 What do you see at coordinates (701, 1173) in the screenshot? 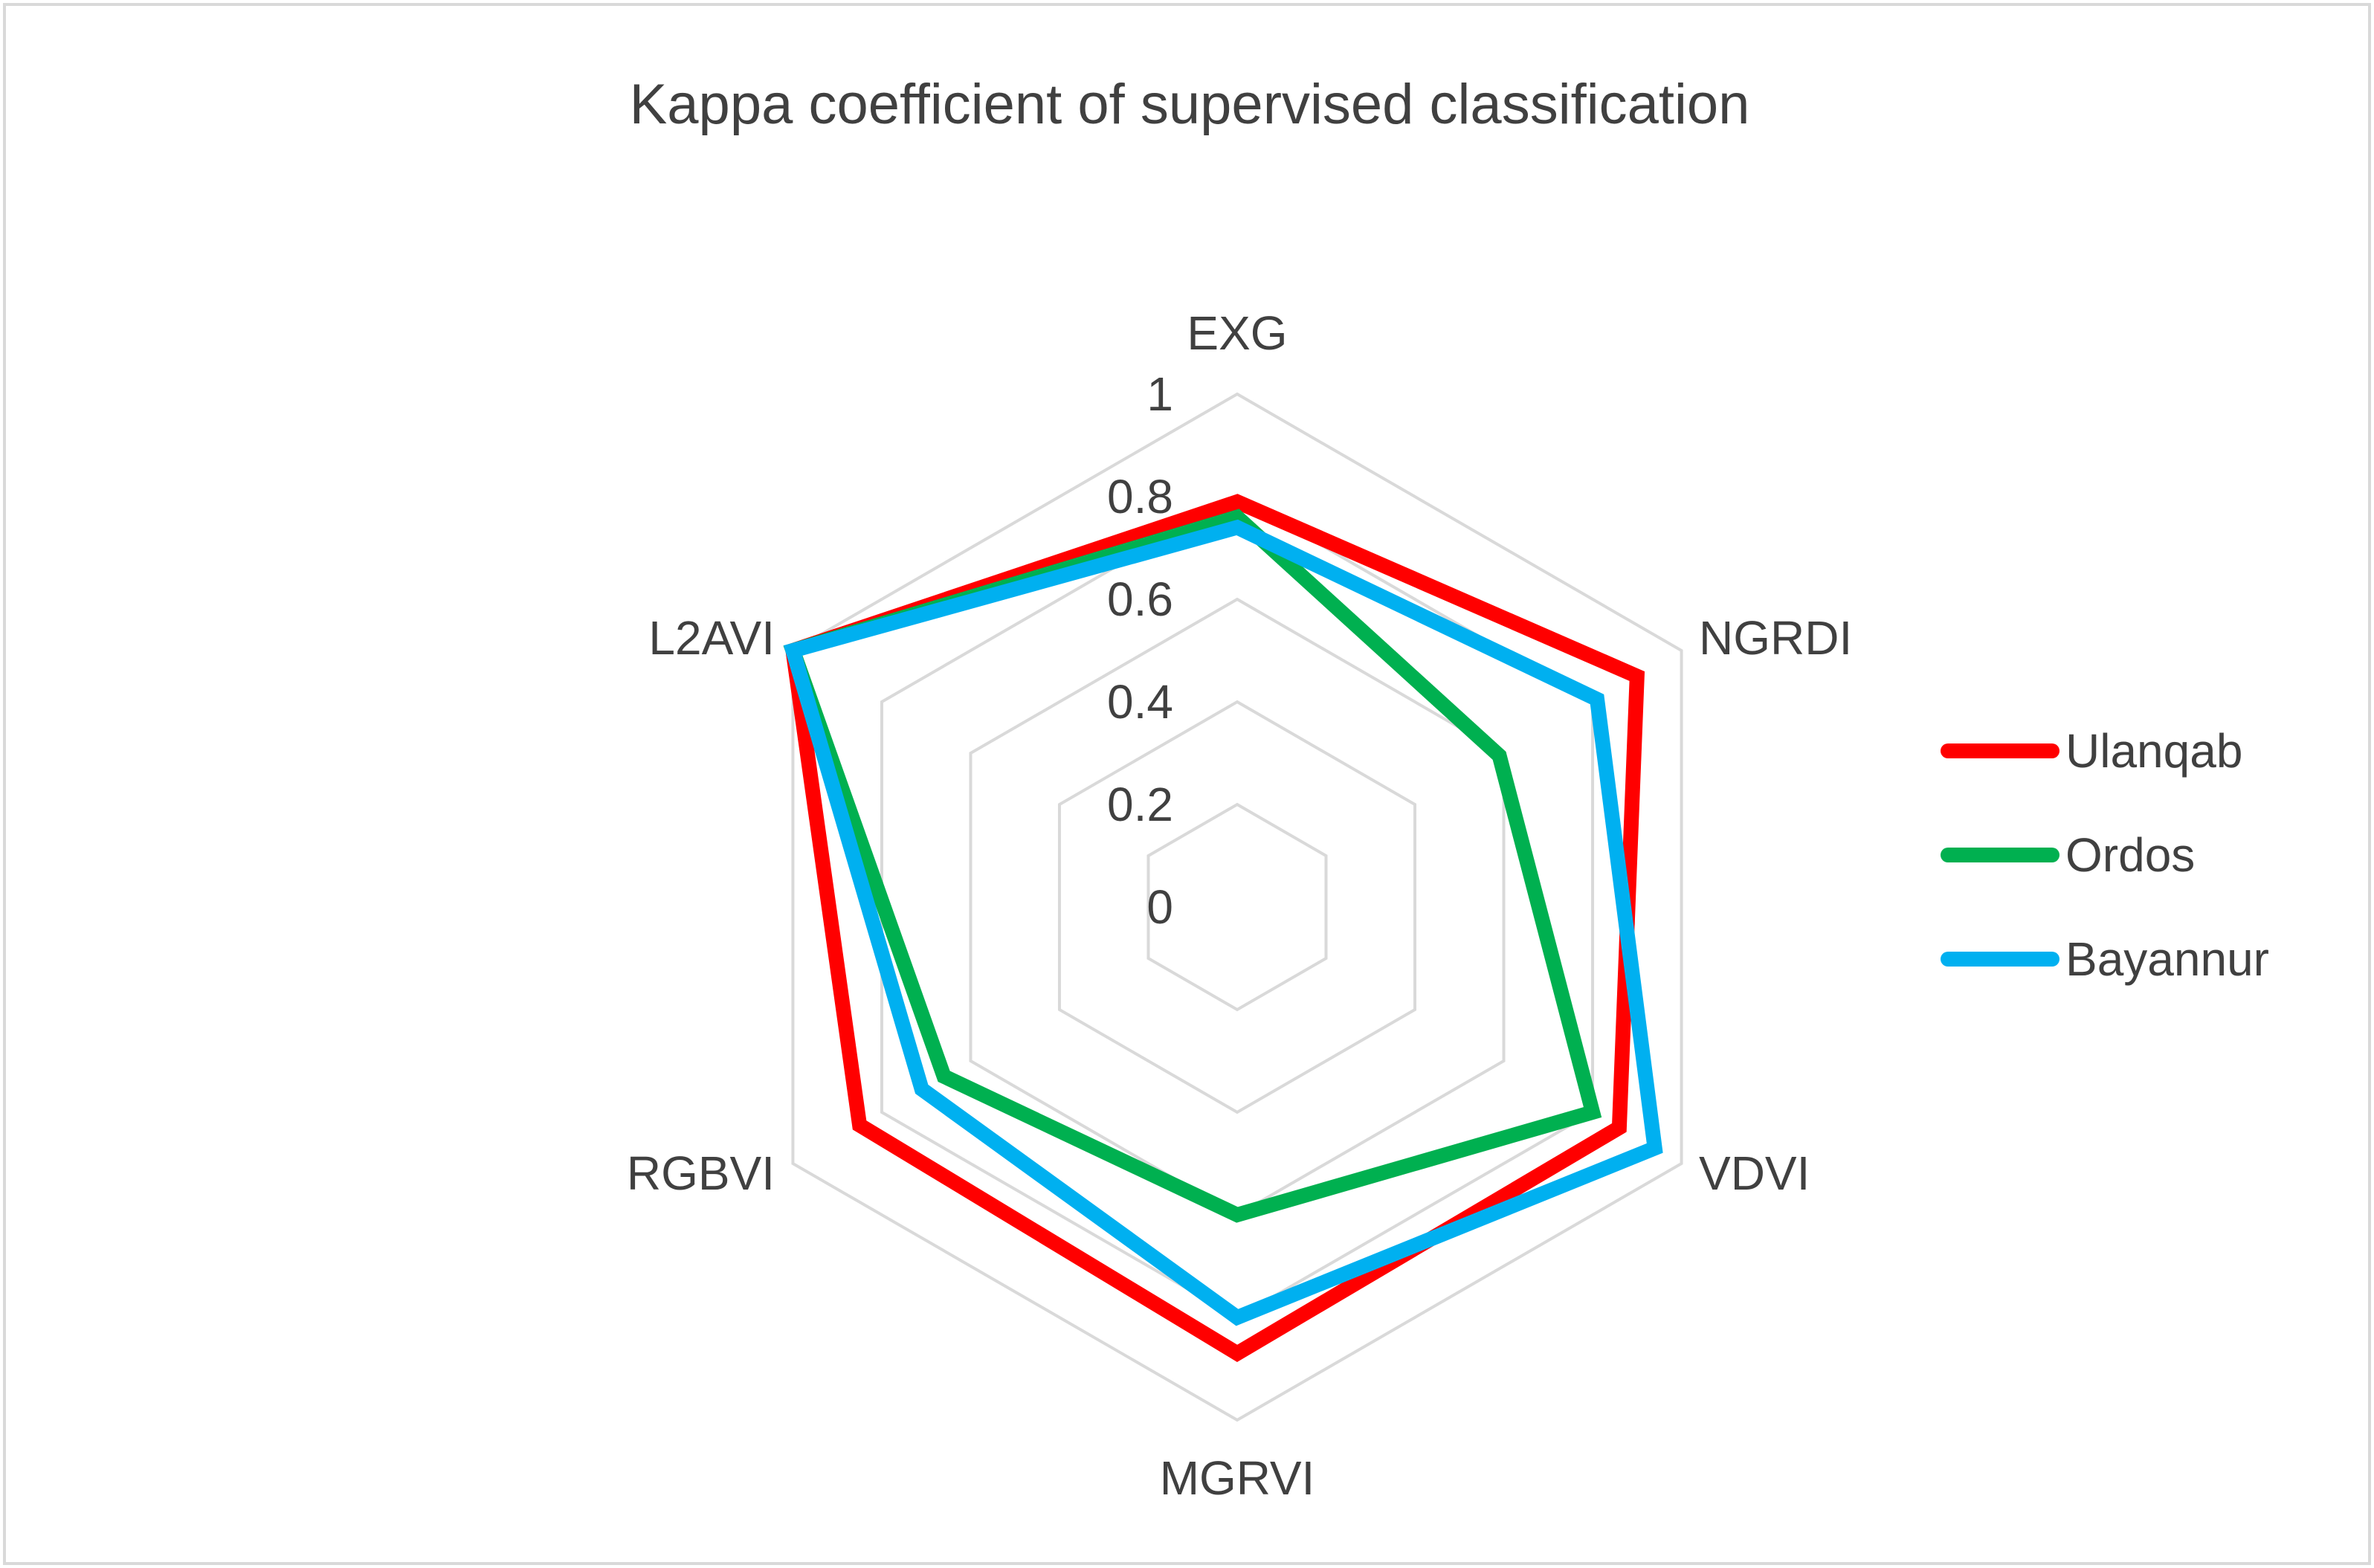
I see `axis-label-rgbvi: RGBVI` at bounding box center [701, 1173].